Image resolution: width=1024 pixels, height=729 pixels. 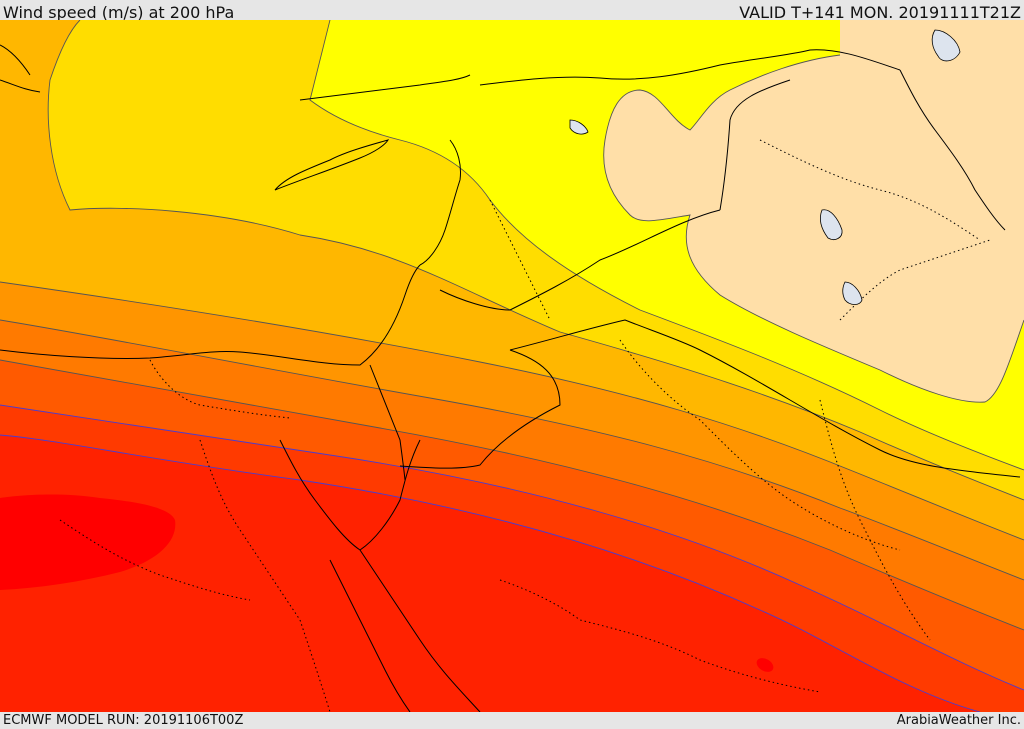 What do you see at coordinates (880, 12) in the screenshot?
I see `valid-time: VALID T+141 MON. 20191111T21Z` at bounding box center [880, 12].